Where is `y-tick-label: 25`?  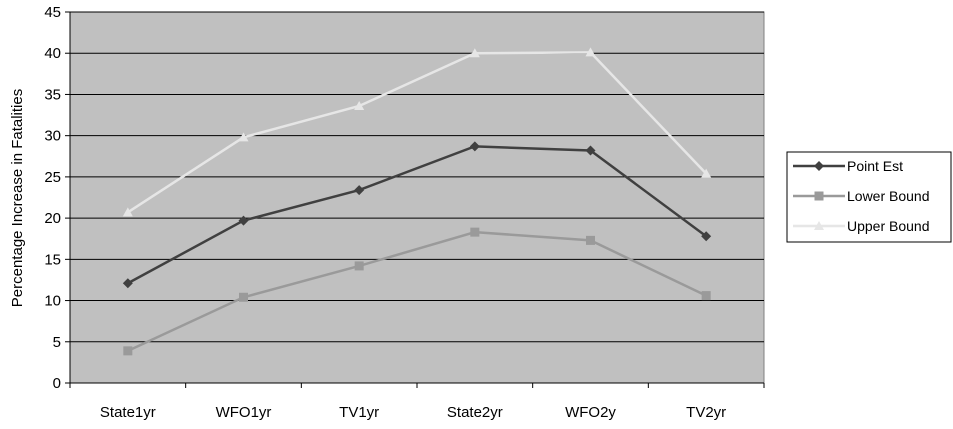
y-tick-label: 25 is located at coordinates (52, 177).